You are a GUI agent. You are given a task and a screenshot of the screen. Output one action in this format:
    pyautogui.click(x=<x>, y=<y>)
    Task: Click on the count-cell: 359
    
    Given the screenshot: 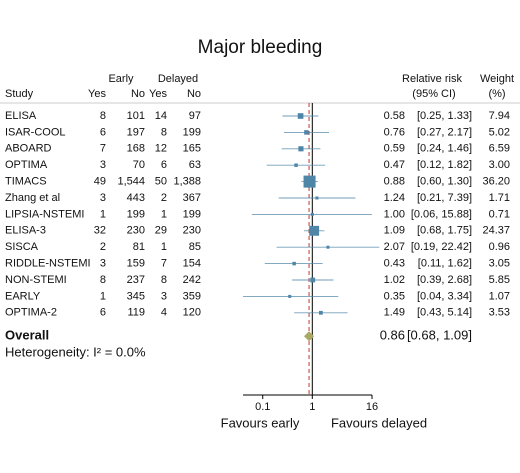 What is the action you would take?
    pyautogui.click(x=192, y=296)
    